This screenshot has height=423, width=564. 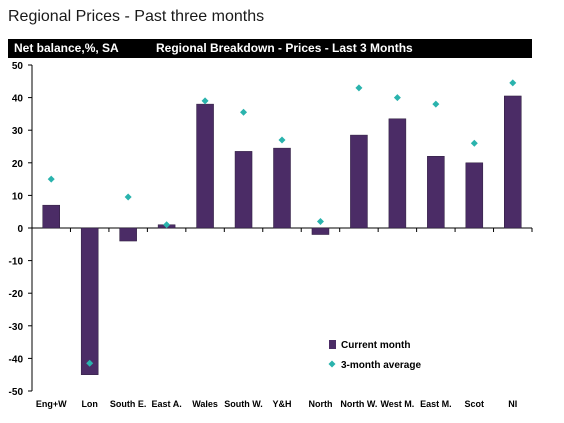 I want to click on y-tick-label: 40, so click(x=18, y=99).